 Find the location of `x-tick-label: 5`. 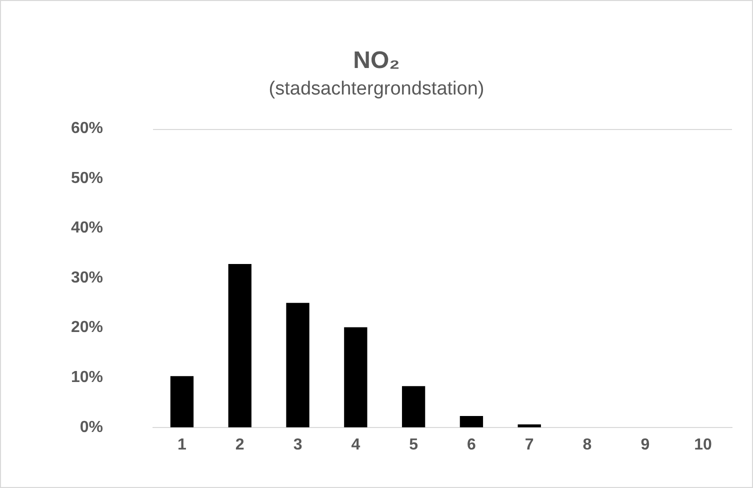

x-tick-label: 5 is located at coordinates (413, 445).